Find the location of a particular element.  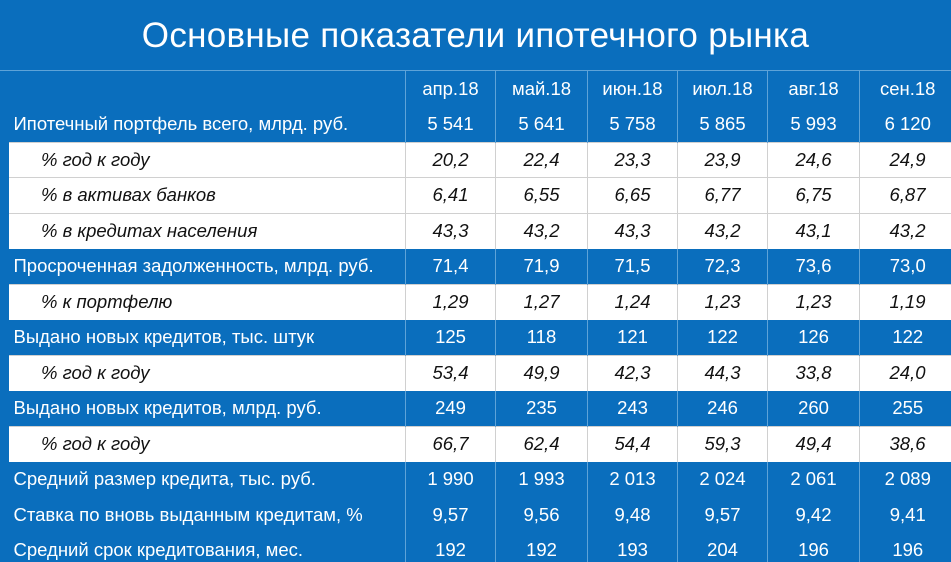

table-subrow: % к портфелю 1,29 1,27 1,24 1,23 1,23 1,19 is located at coordinates (475, 301).